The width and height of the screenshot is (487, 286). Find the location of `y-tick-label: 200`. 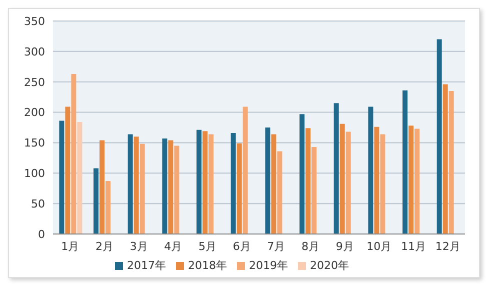

y-tick-label: 200 is located at coordinates (34, 113).